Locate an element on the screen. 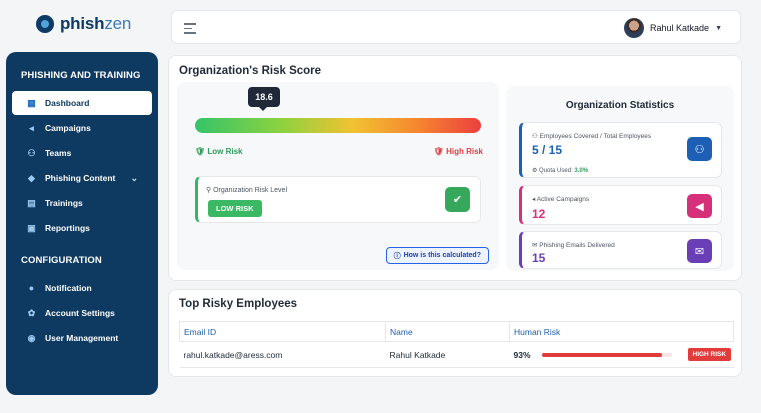 The image size is (761, 413). risk-progress-fill is located at coordinates (602, 354).